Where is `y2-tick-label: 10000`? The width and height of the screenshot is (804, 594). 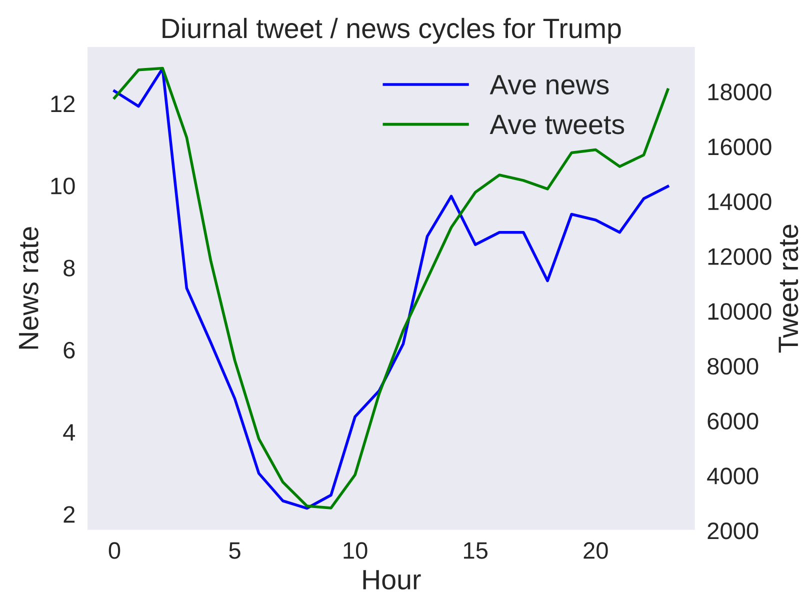 y2-tick-label: 10000 is located at coordinates (740, 311).